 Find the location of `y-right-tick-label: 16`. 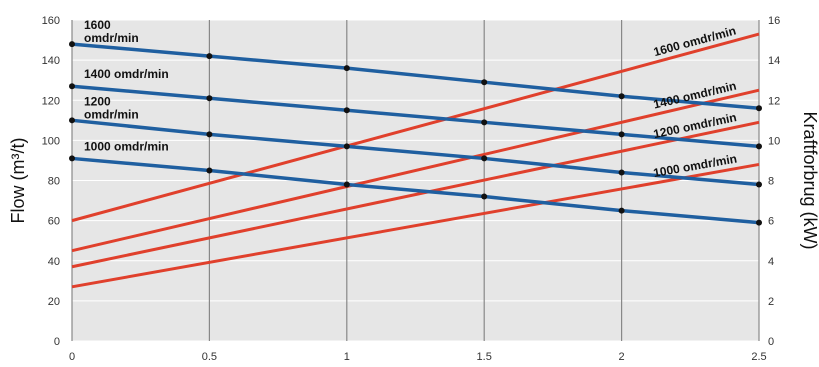

y-right-tick-label: 16 is located at coordinates (774, 21).